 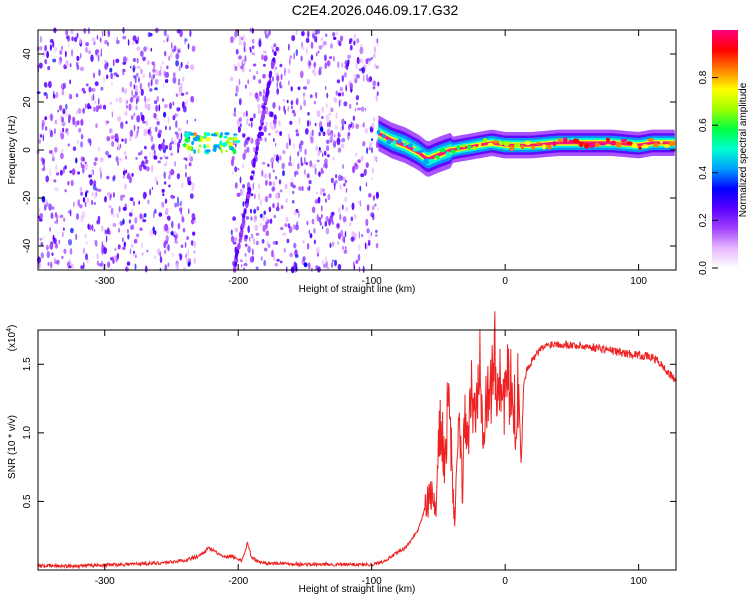 I want to click on blob-cell, so click(x=208, y=139).